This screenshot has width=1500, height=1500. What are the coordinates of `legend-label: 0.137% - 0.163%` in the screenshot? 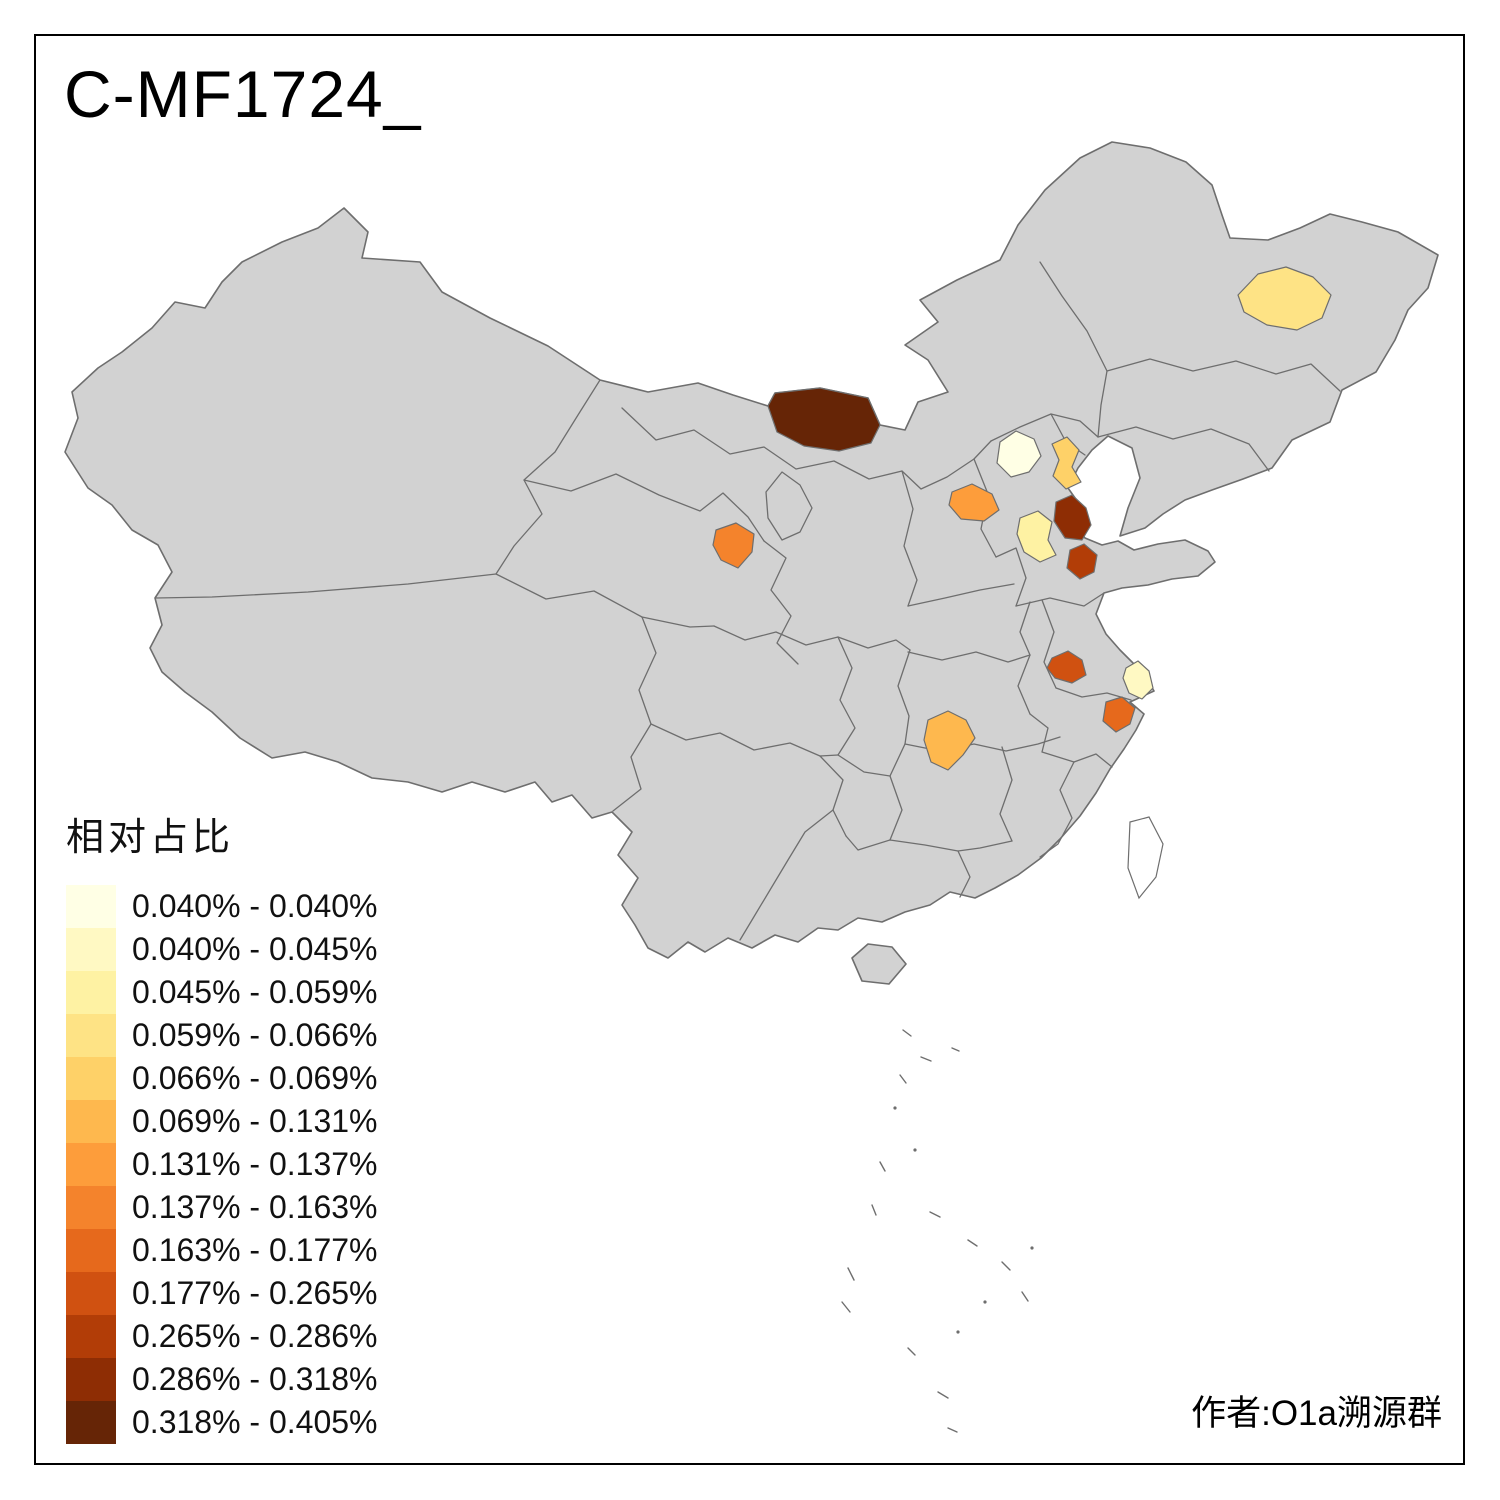 It's located at (255, 1207).